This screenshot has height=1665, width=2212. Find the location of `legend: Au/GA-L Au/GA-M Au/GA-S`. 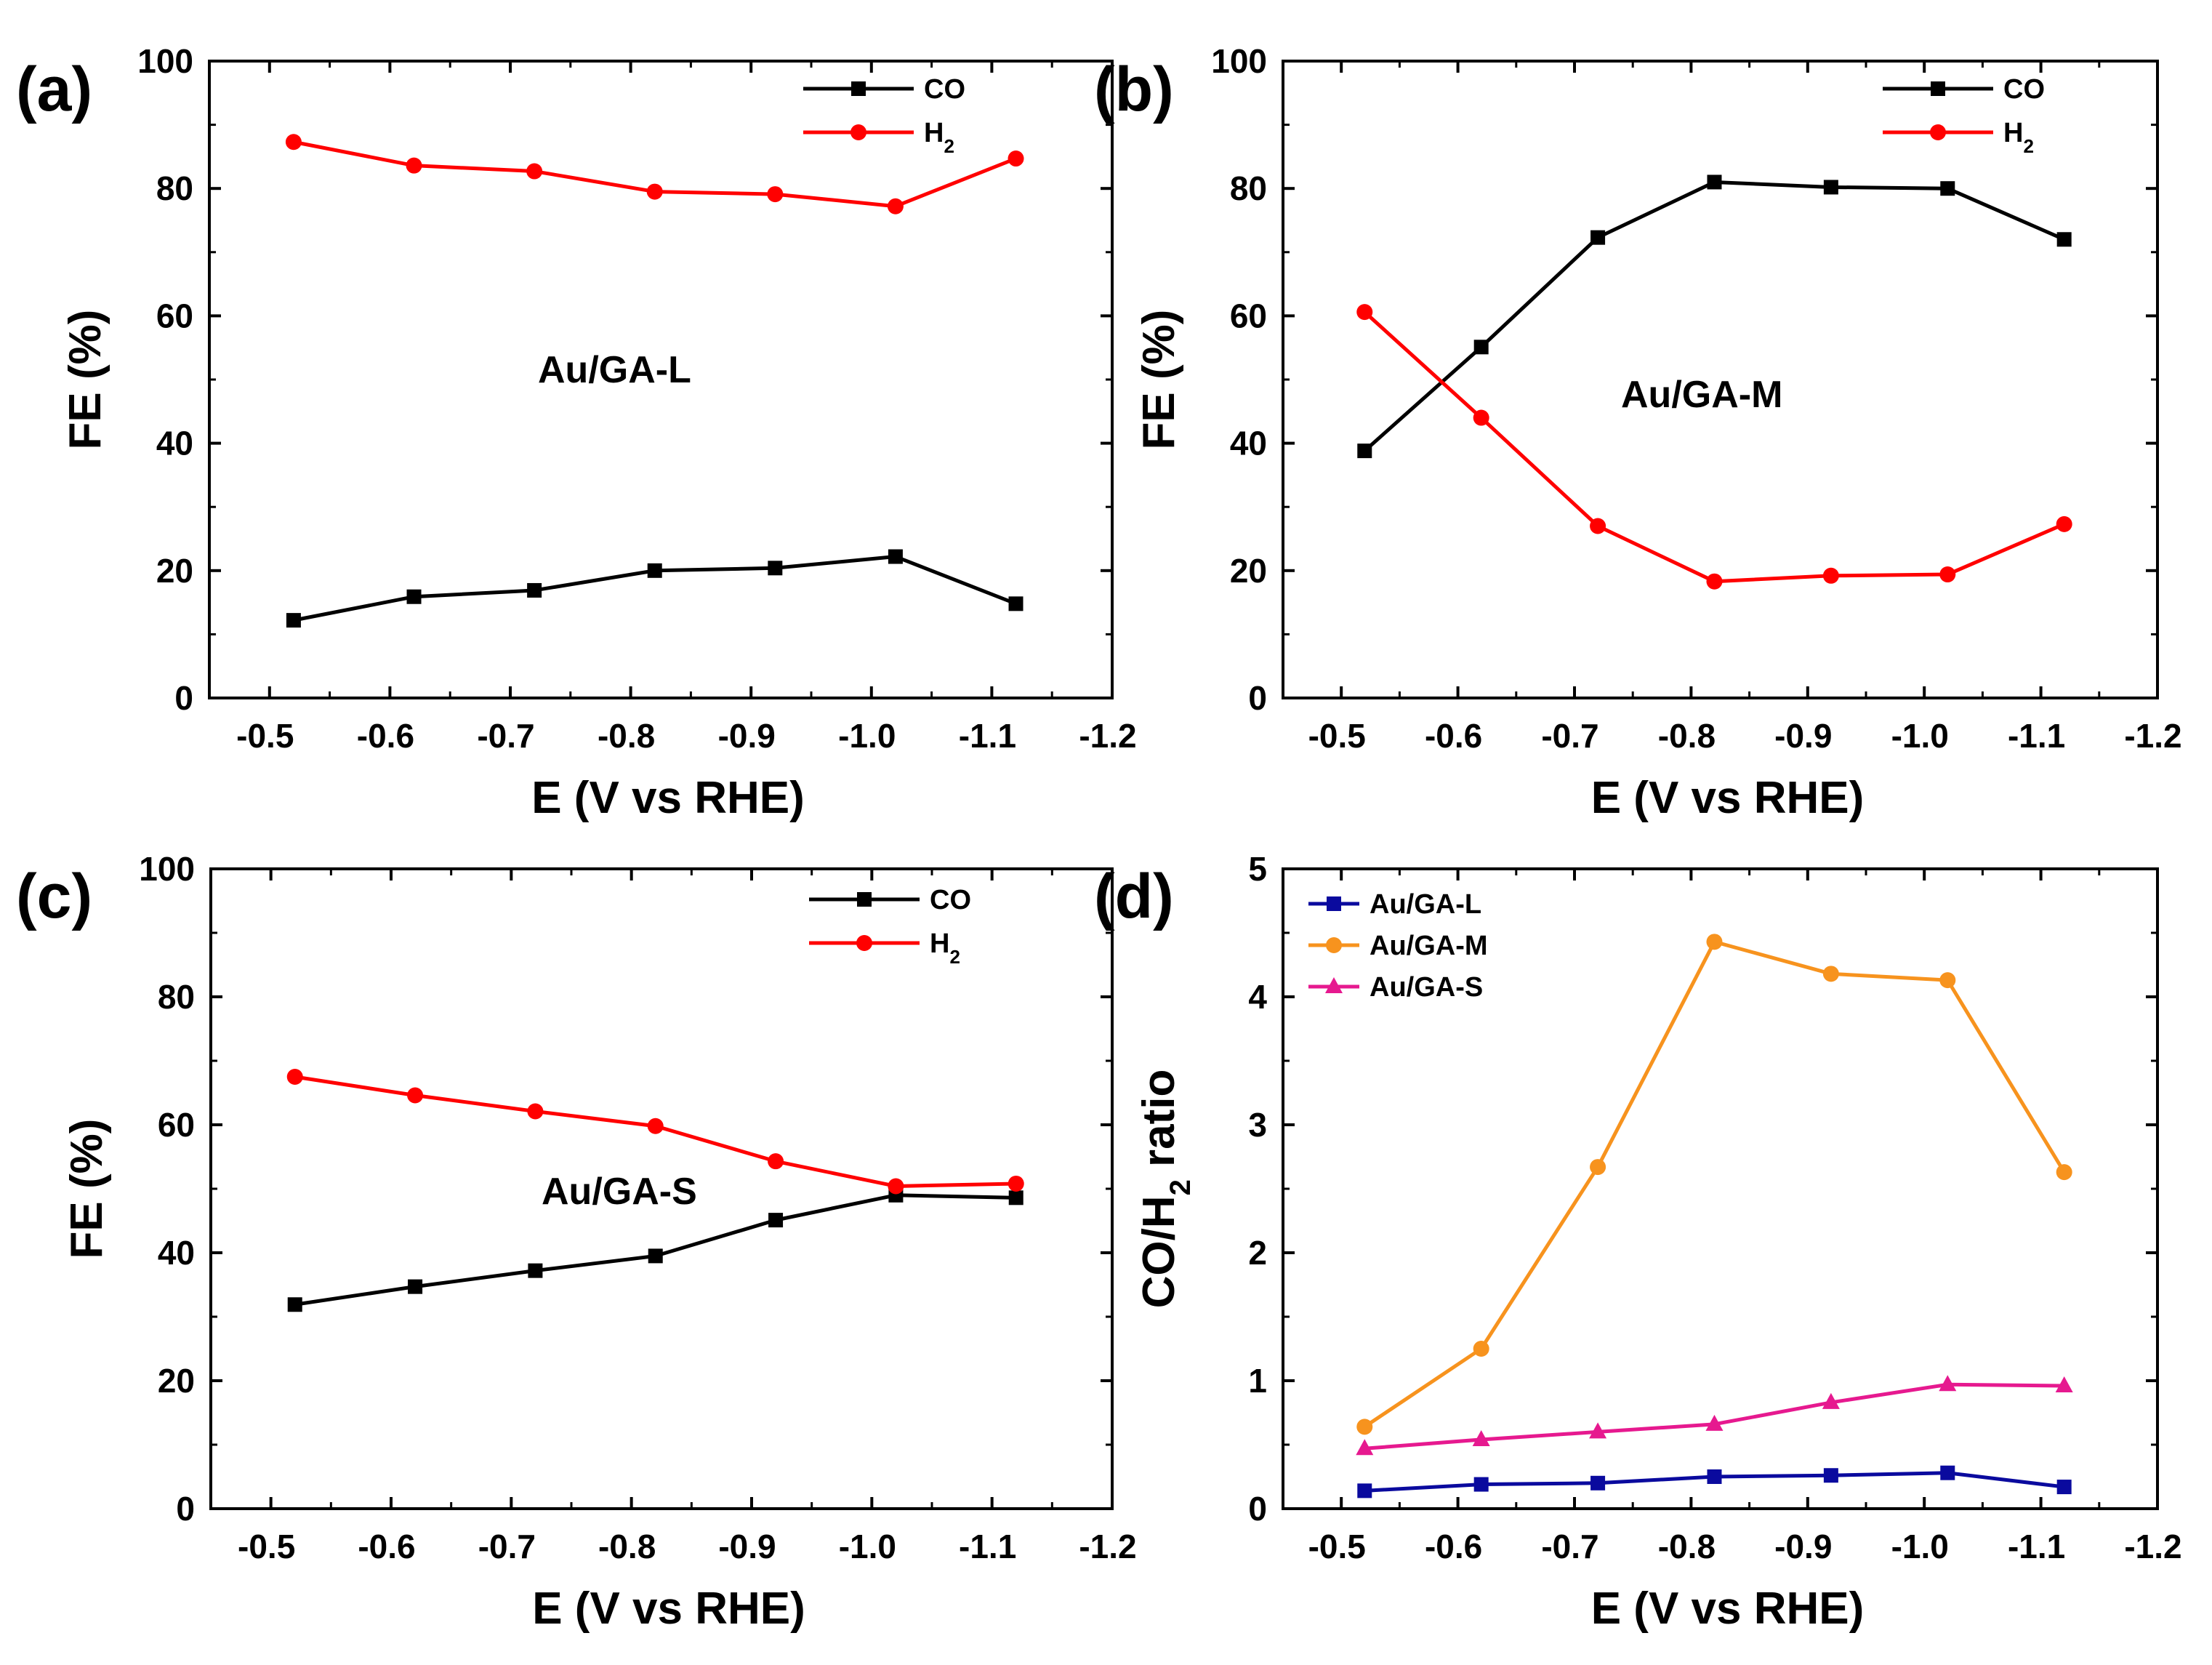

legend: Au/GA-L Au/GA-M Au/GA-S is located at coordinates (1398, 946).